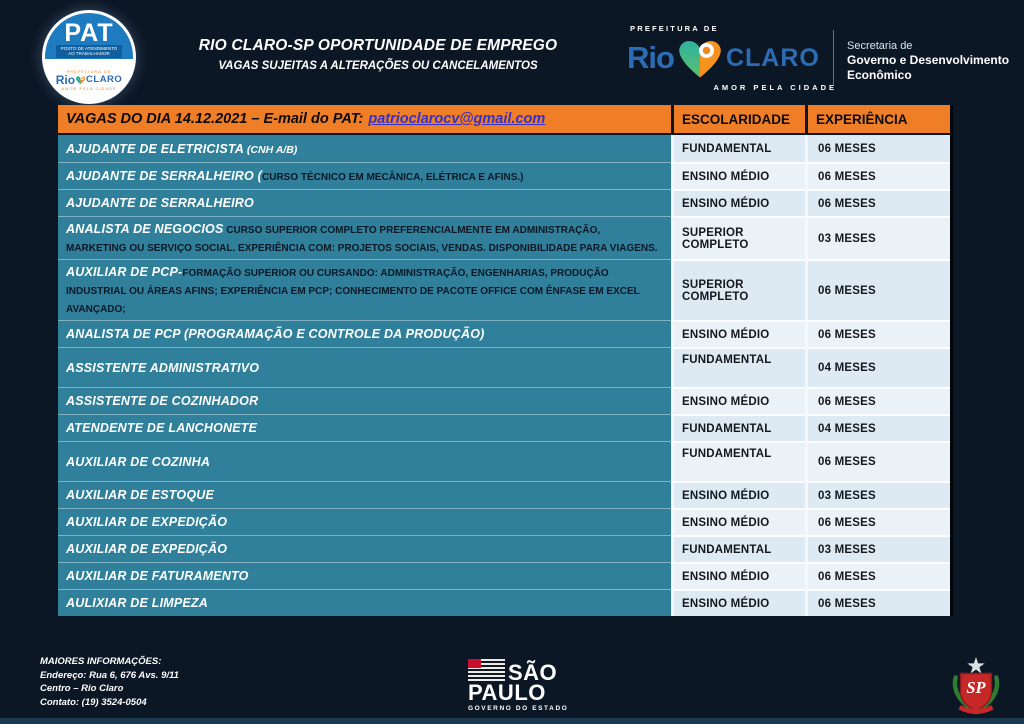  I want to click on prefeitura-logo-top-text: PREFEITURA DE, so click(674, 28).